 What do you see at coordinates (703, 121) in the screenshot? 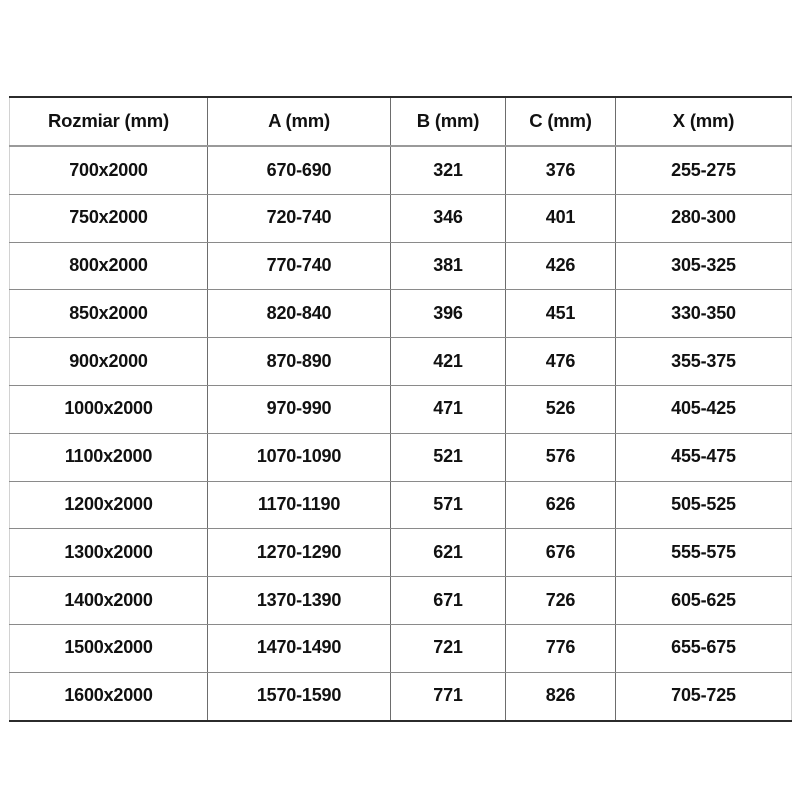
I see `column-header-x: X (mm)` at bounding box center [703, 121].